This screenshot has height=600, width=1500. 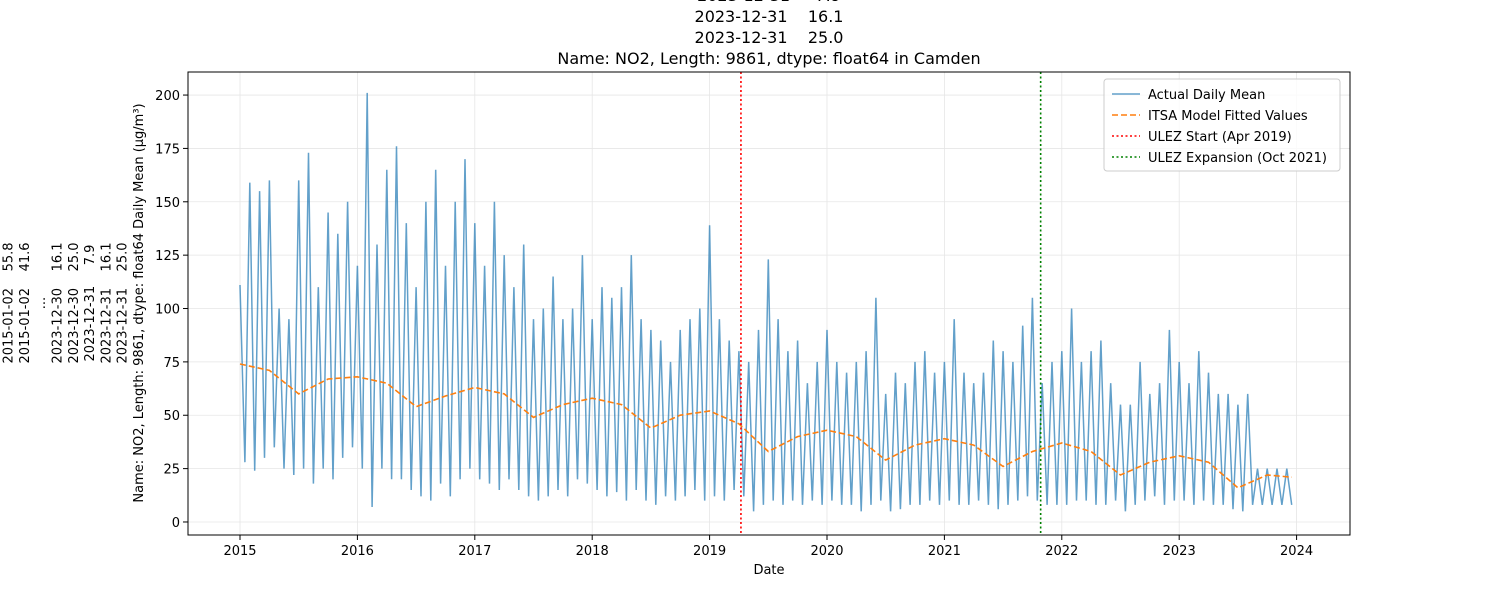 What do you see at coordinates (768, 570) in the screenshot?
I see `x-axis-label: Date` at bounding box center [768, 570].